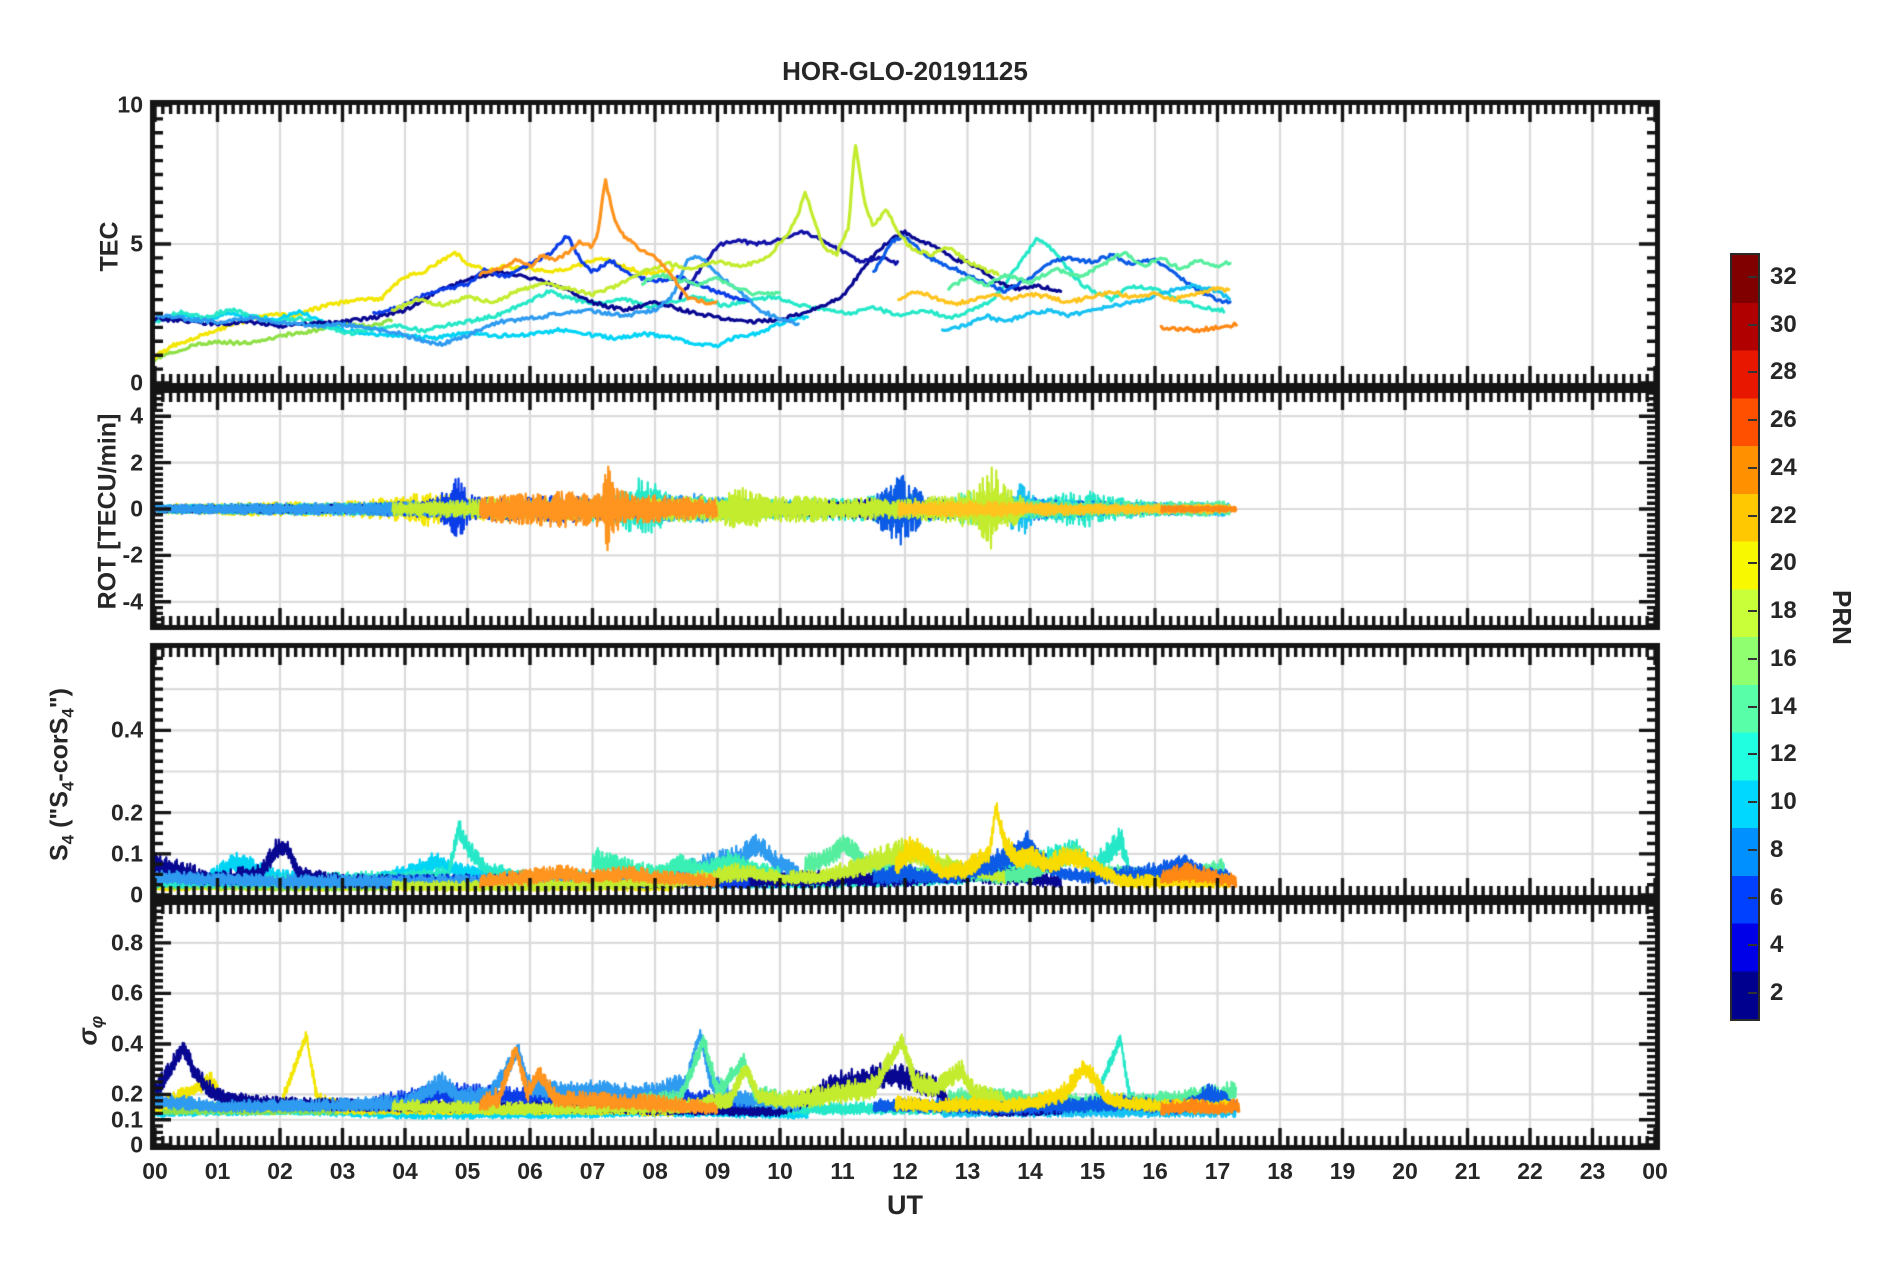 This screenshot has height=1272, width=1902. I want to click on x-tick-label: 19, so click(1342, 1171).